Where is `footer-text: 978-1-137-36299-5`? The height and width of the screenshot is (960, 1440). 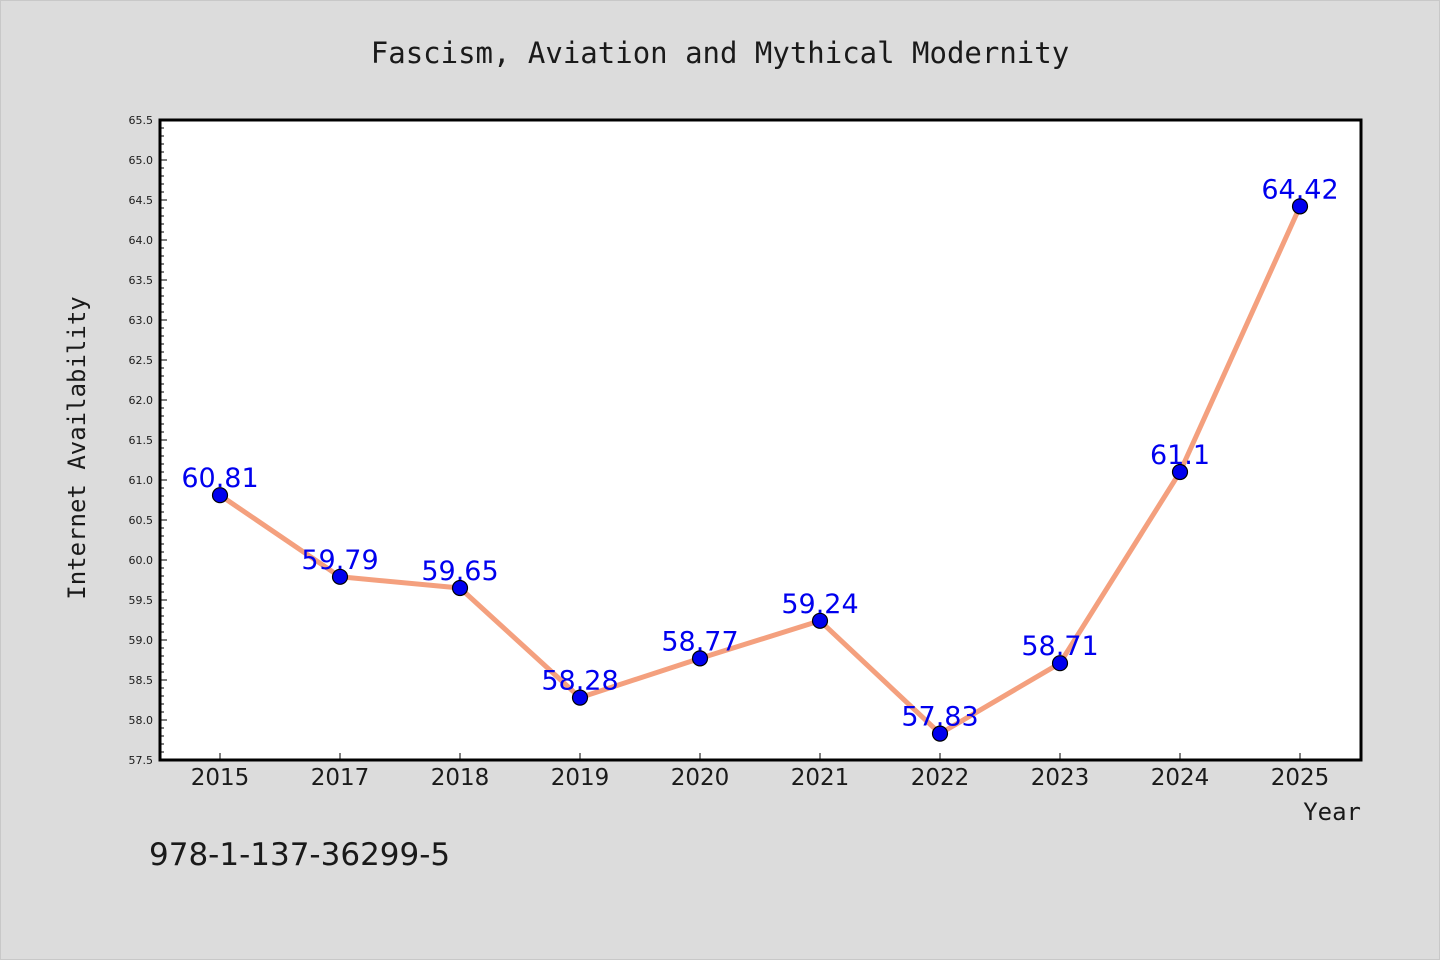
footer-text: 978-1-137-36299-5 is located at coordinates (299, 855).